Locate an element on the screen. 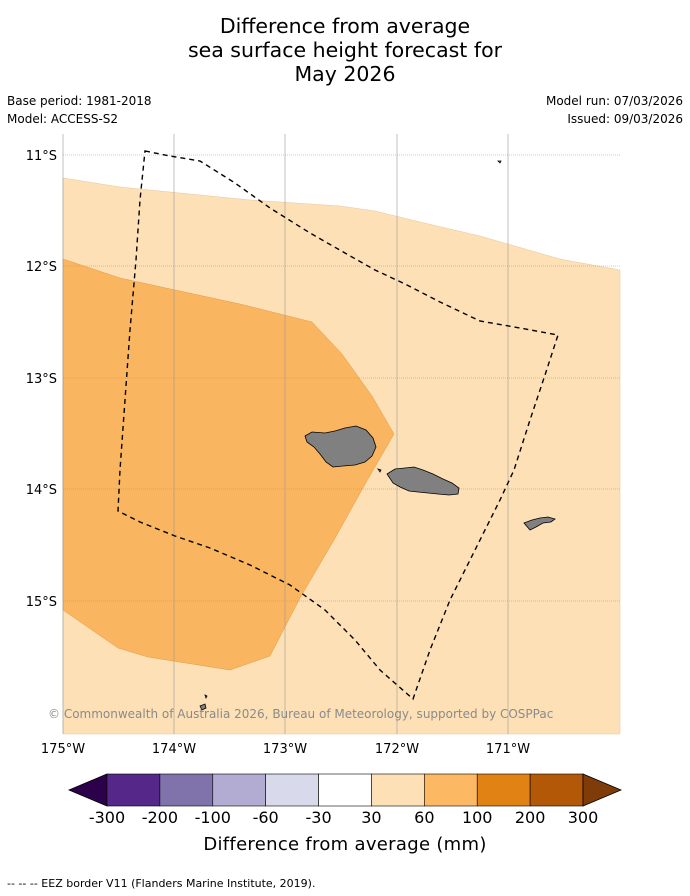  model-run-text: Model run: 07/03/2026 is located at coordinates (614, 101).